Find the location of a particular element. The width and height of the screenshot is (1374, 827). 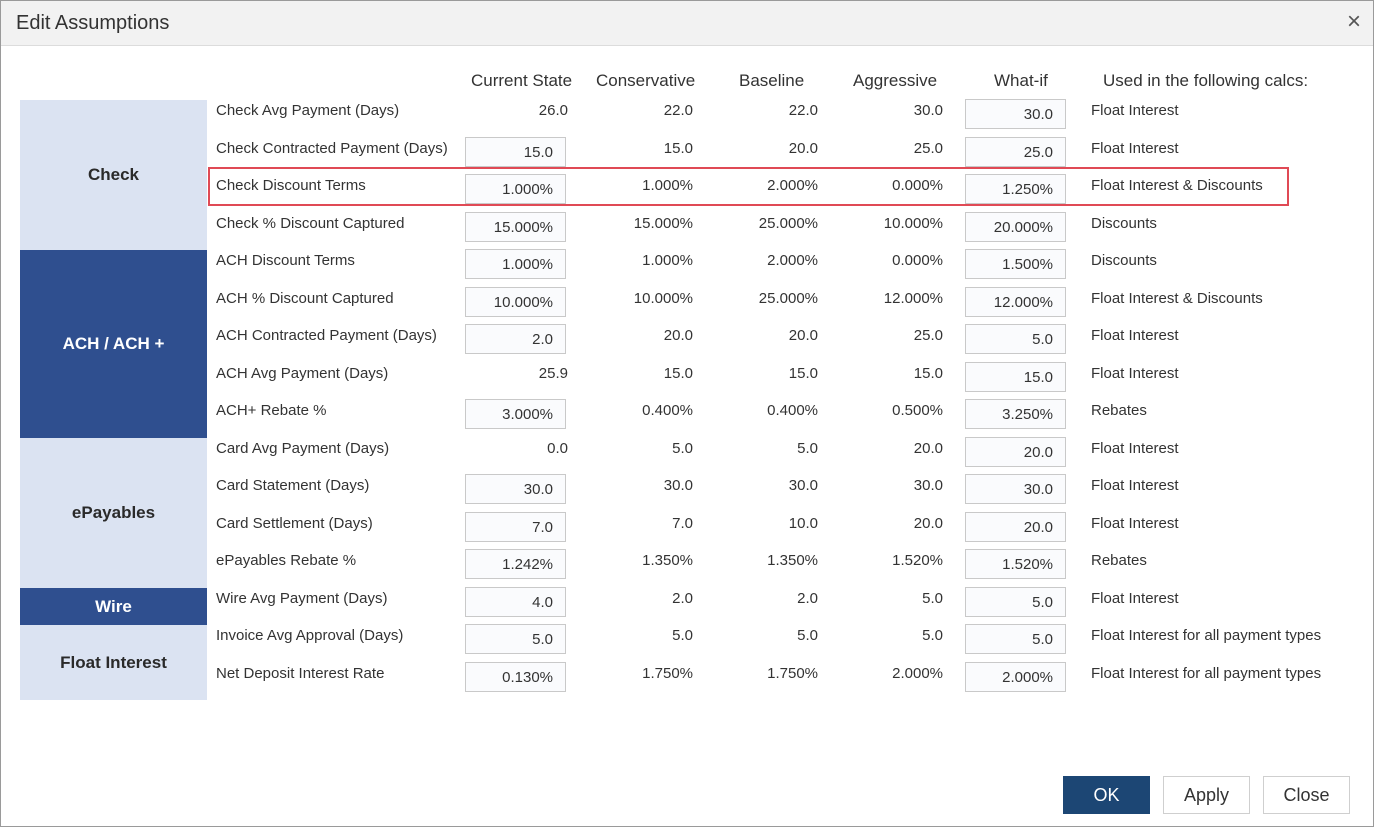

current-state-value: 25.9 is located at coordinates (553, 373).